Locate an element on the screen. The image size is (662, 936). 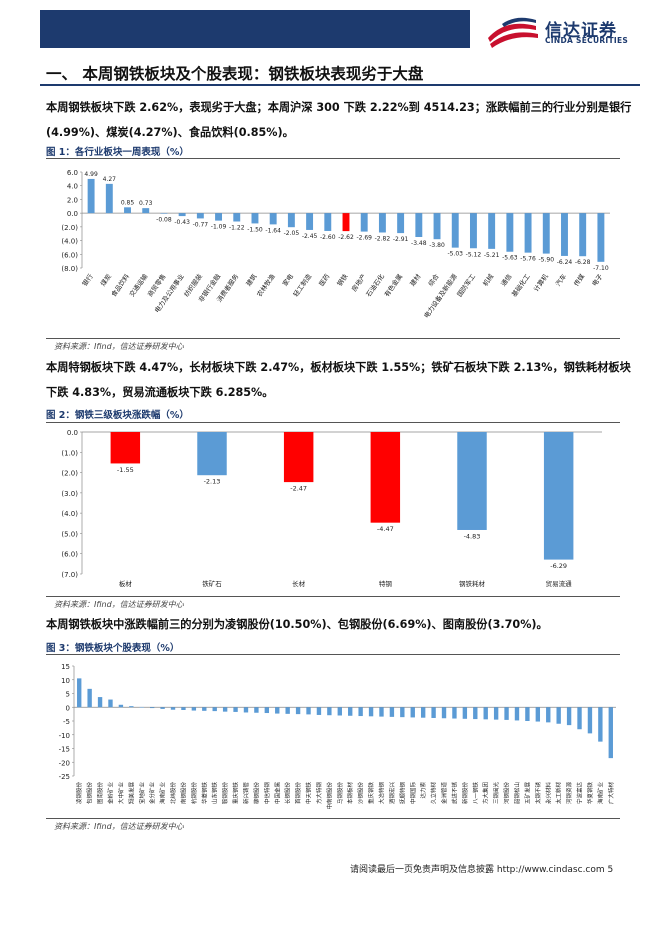
data-label: -2.82 is located at coordinates (383, 238).